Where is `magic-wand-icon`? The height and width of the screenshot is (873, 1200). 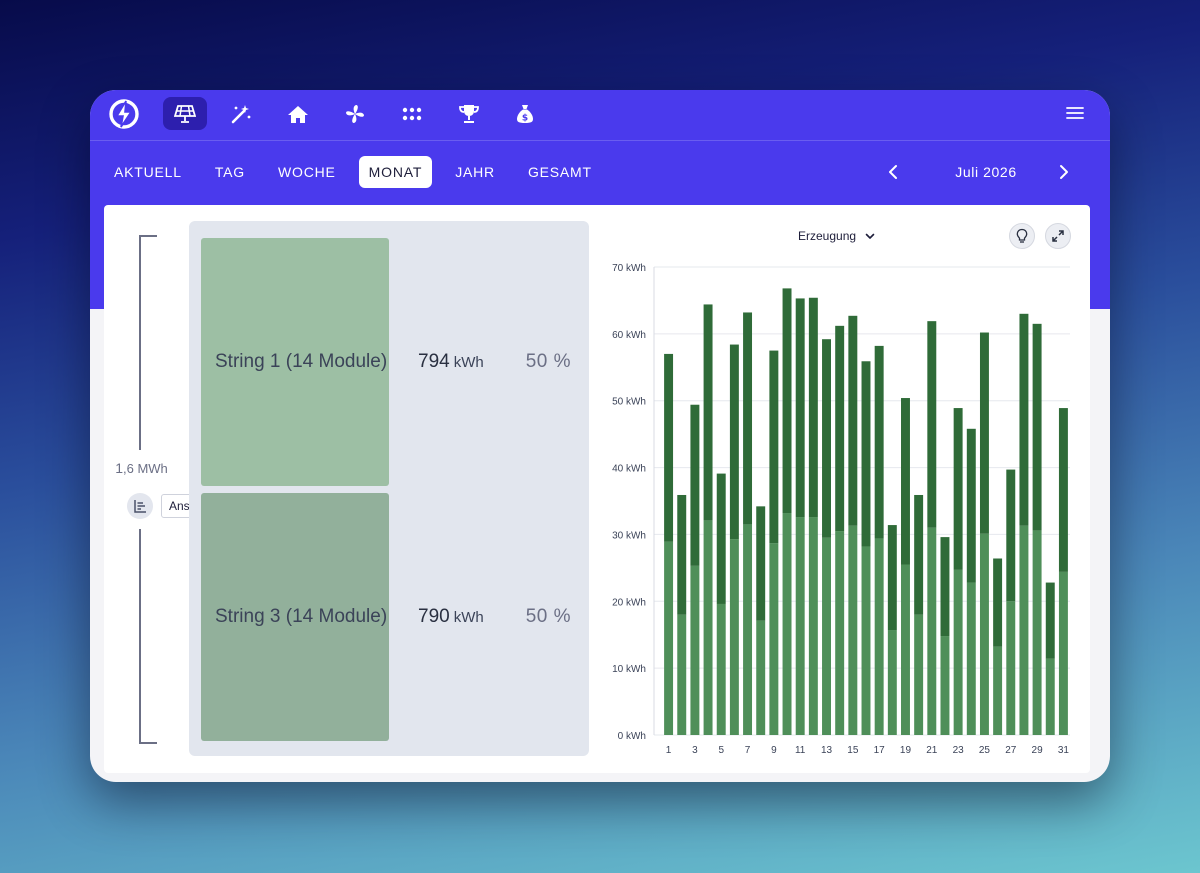 magic-wand-icon is located at coordinates (241, 113).